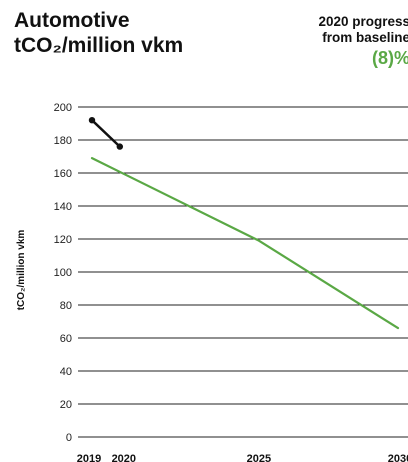  I want to click on x-tick-label-2019: 2019, so click(89, 457).